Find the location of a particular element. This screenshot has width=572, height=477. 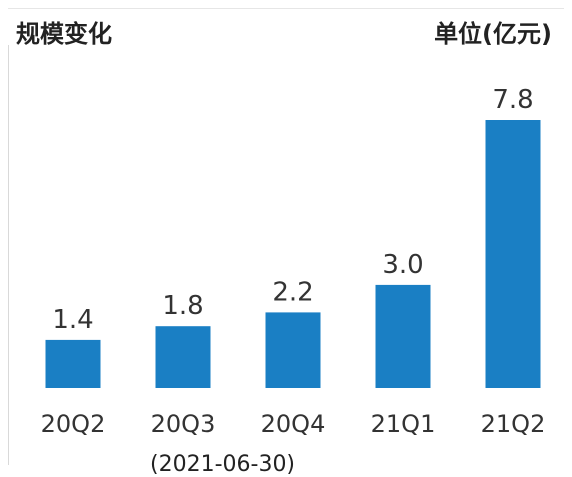

unit-label: 单位(亿元) is located at coordinates (493, 34).